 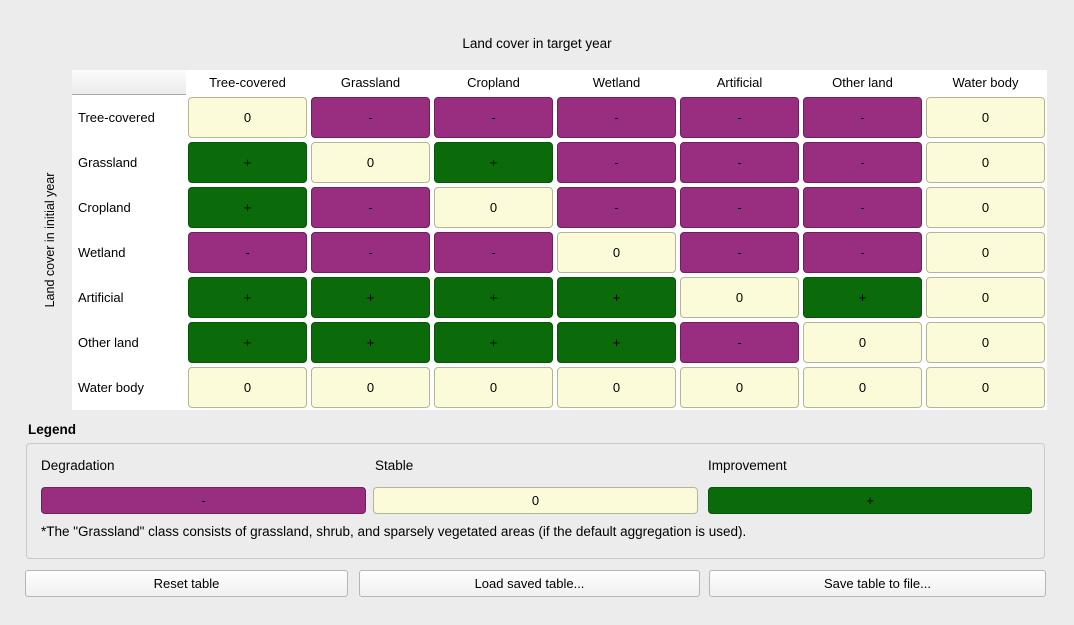 What do you see at coordinates (862, 82) in the screenshot?
I see `matrix-col-header-5: Other land` at bounding box center [862, 82].